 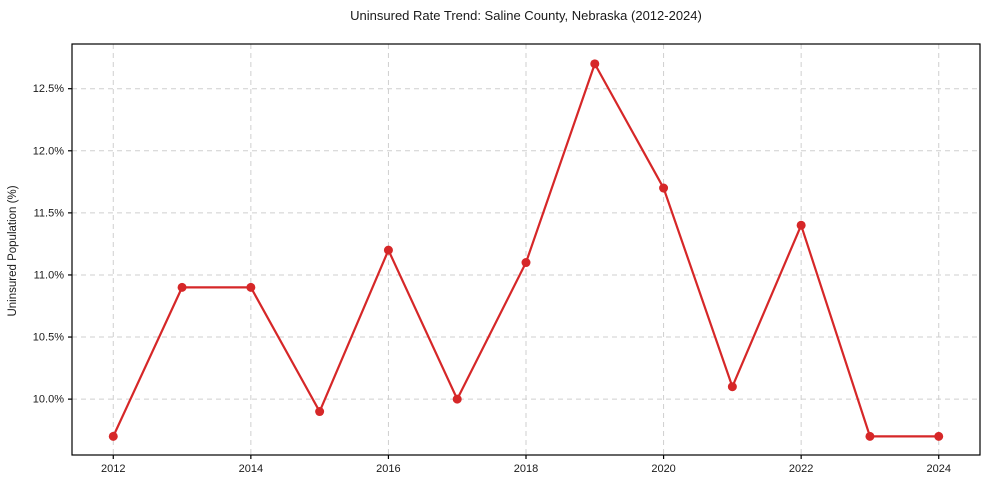 I want to click on y-tick-label: 12.5%, so click(x=48, y=89).